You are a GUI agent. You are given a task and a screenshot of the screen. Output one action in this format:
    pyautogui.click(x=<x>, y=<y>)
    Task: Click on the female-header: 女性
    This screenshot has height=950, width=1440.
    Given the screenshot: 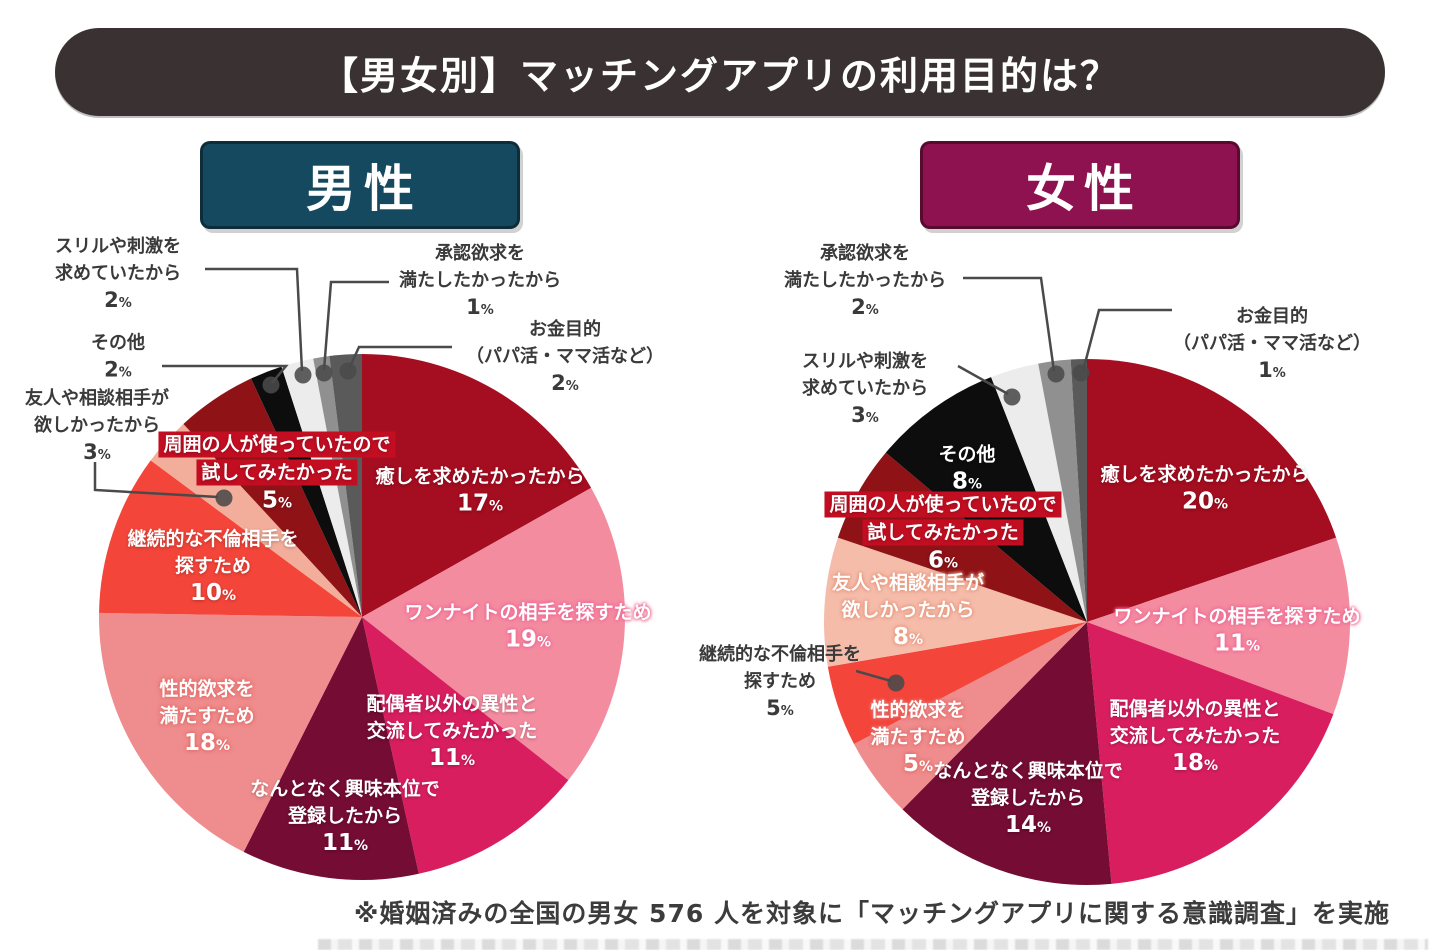 What is the action you would take?
    pyautogui.click(x=1080, y=185)
    